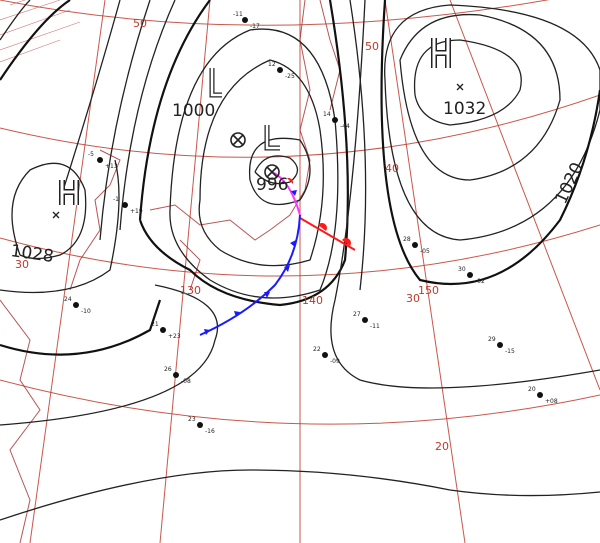 The height and width of the screenshot is (543, 600). Describe the element at coordinates (190, 290) in the screenshot. I see `lon-label: 130` at that location.